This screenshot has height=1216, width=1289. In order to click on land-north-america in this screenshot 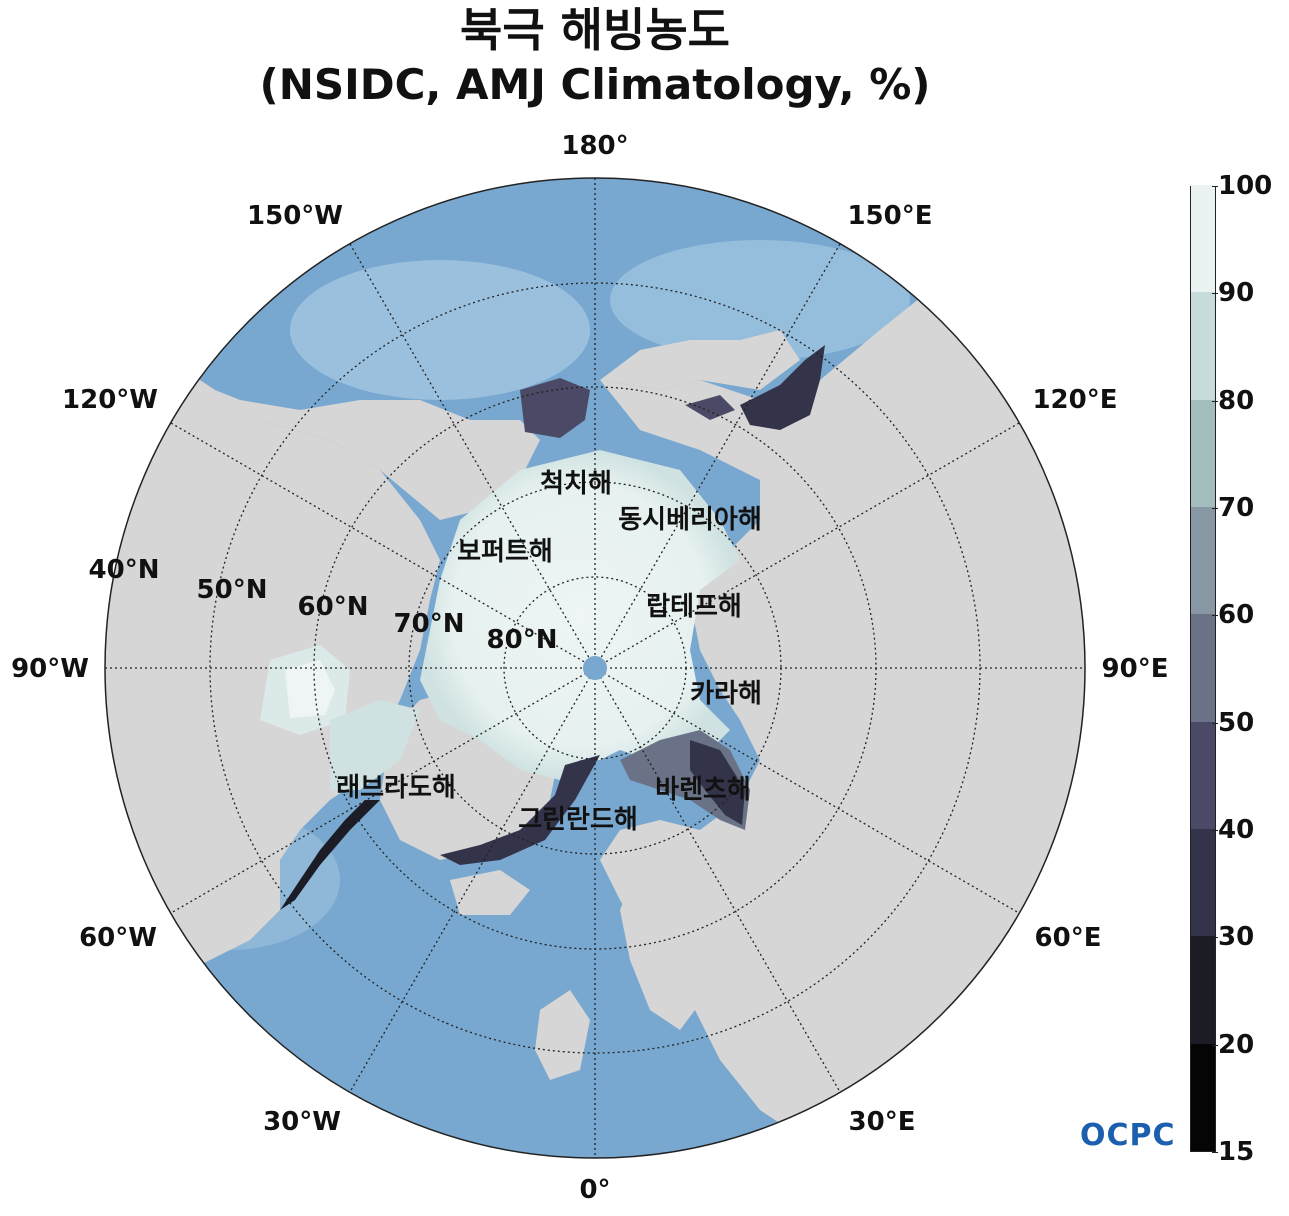, I will do `click(272, 680)`.